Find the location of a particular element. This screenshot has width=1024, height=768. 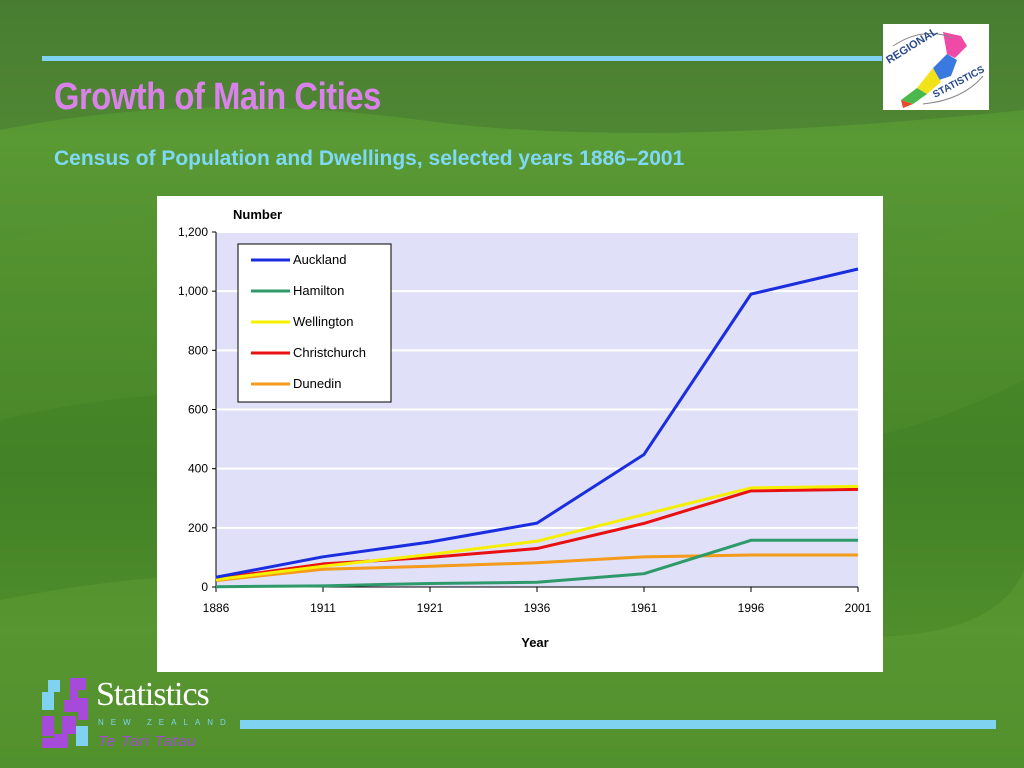

legend-label-hamilton: Hamilton is located at coordinates (318, 290).